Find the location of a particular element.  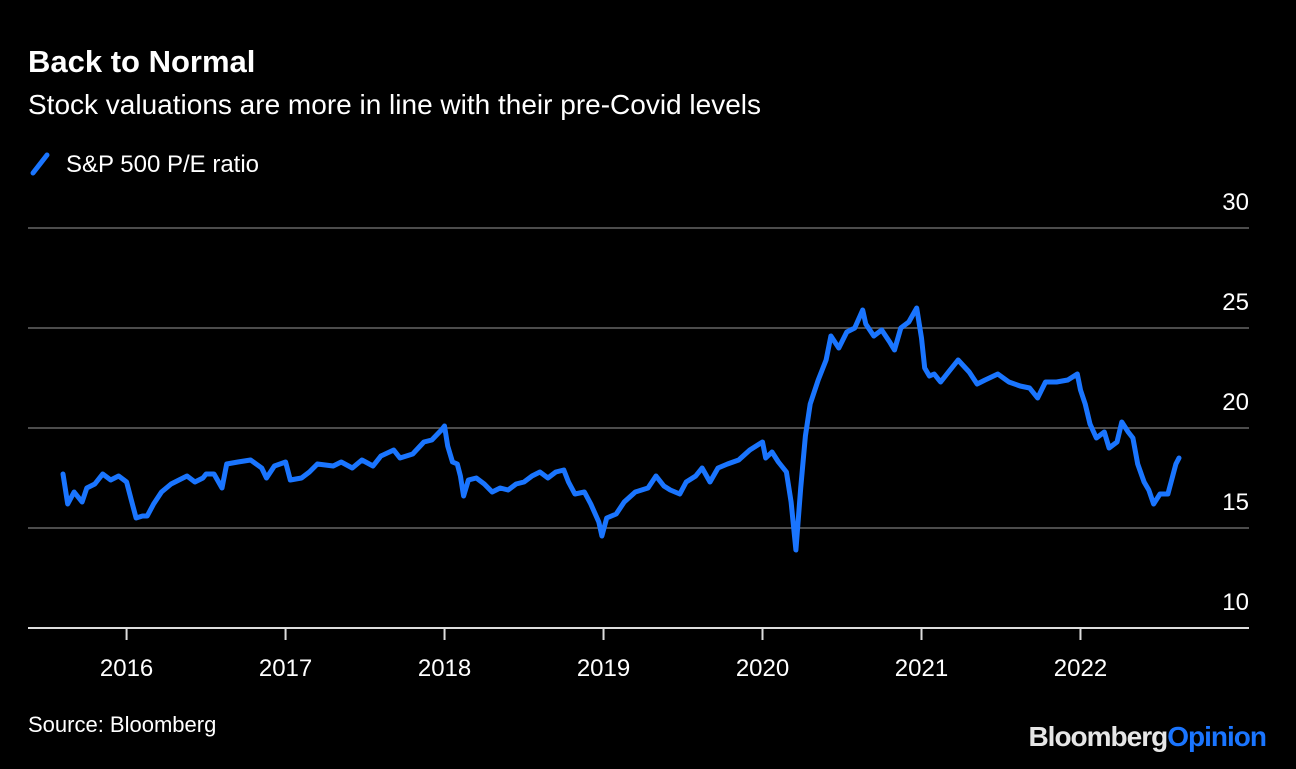

x-tick-label: 2019 is located at coordinates (603, 668).